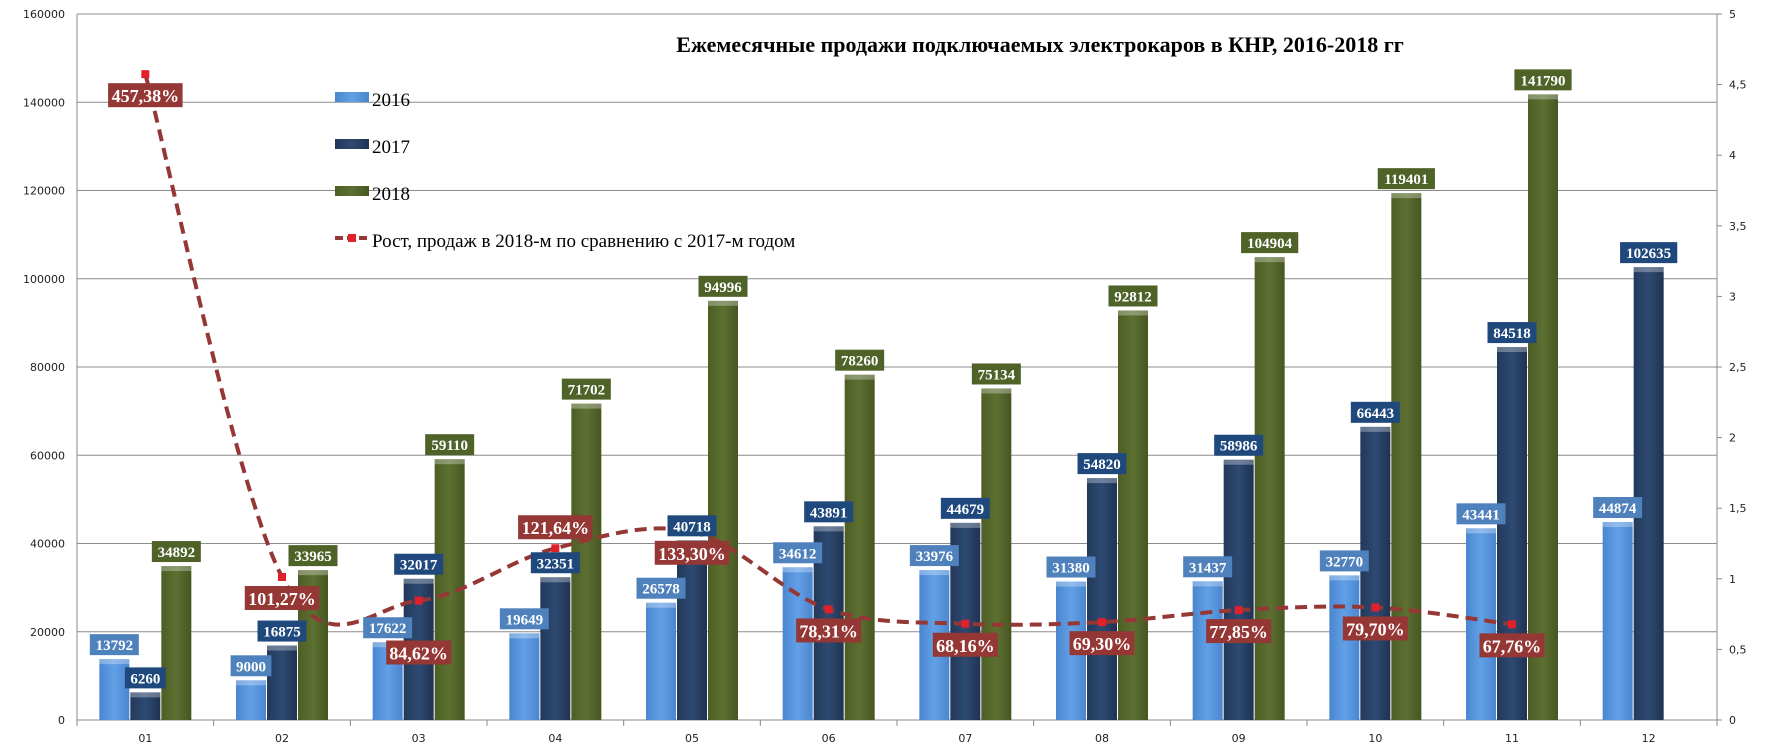  I want to click on data-label: 16875, so click(282, 631).